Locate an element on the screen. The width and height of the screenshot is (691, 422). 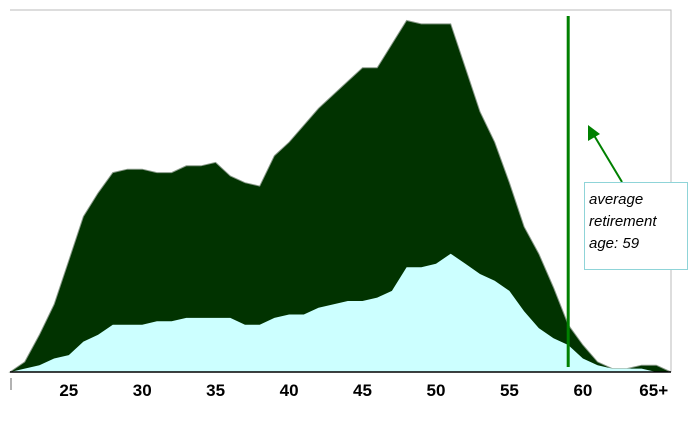
x-tick-label-35: 35 is located at coordinates (215, 390).